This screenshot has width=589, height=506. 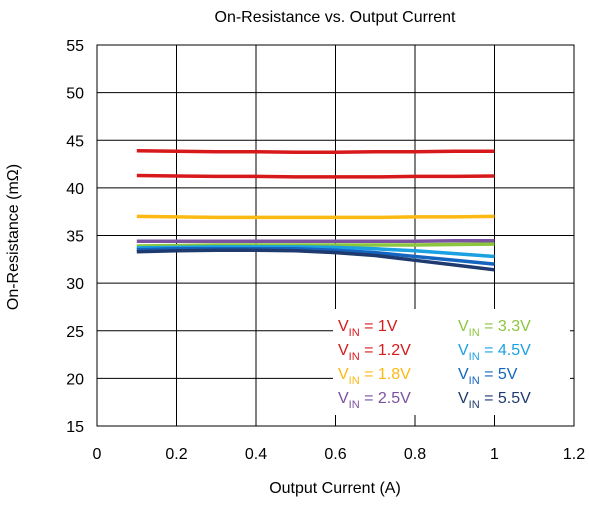 What do you see at coordinates (494, 454) in the screenshot?
I see `x-tick-label: 1` at bounding box center [494, 454].